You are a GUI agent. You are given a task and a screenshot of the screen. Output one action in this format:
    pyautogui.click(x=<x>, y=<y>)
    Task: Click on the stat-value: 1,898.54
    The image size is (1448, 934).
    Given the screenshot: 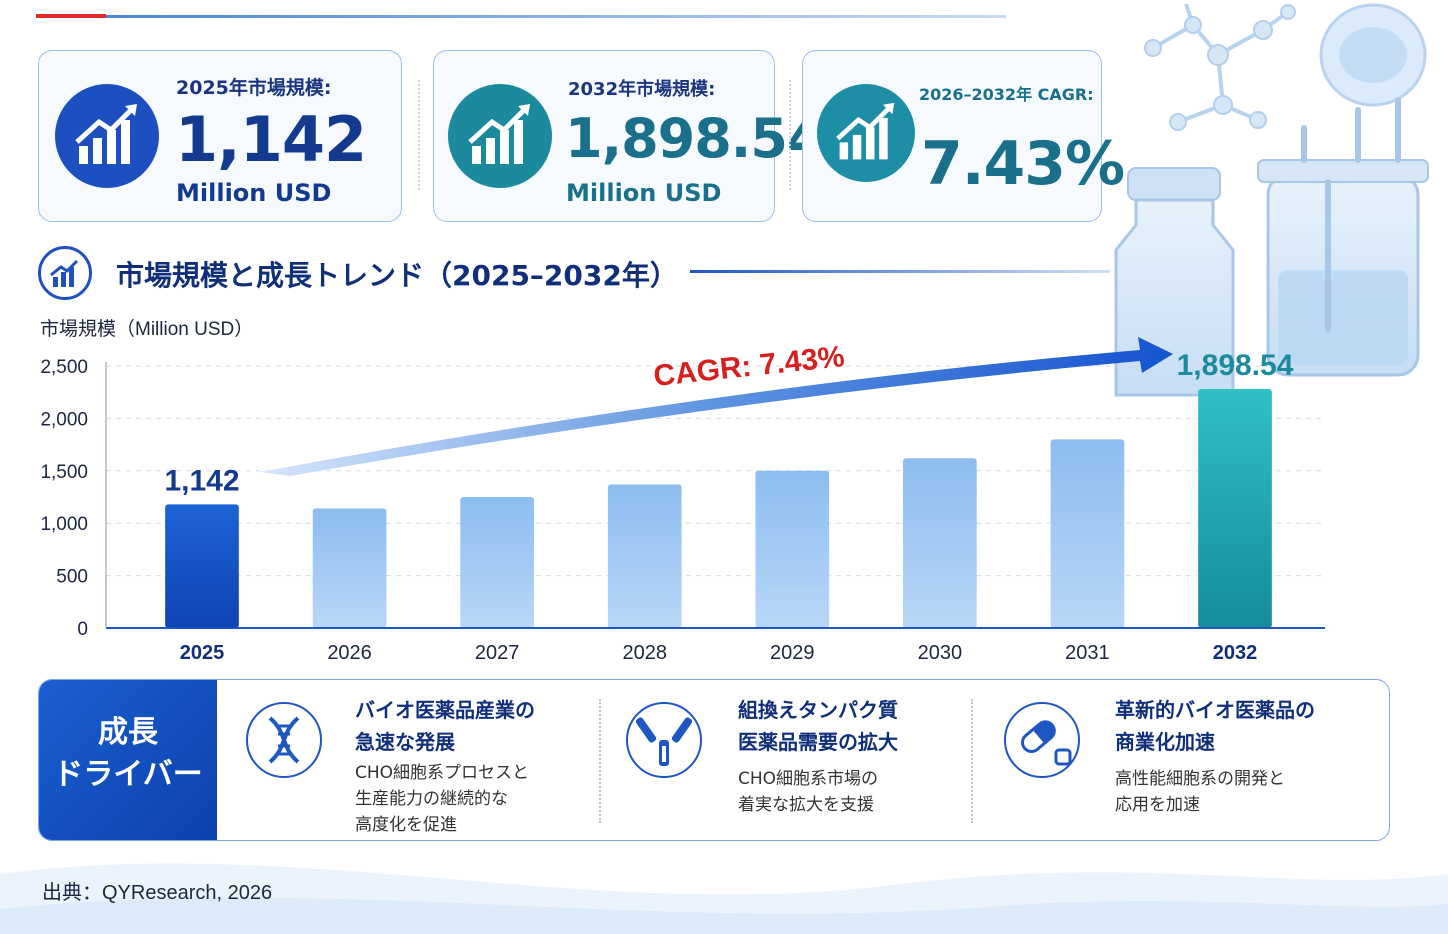 What is the action you would take?
    pyautogui.click(x=694, y=138)
    